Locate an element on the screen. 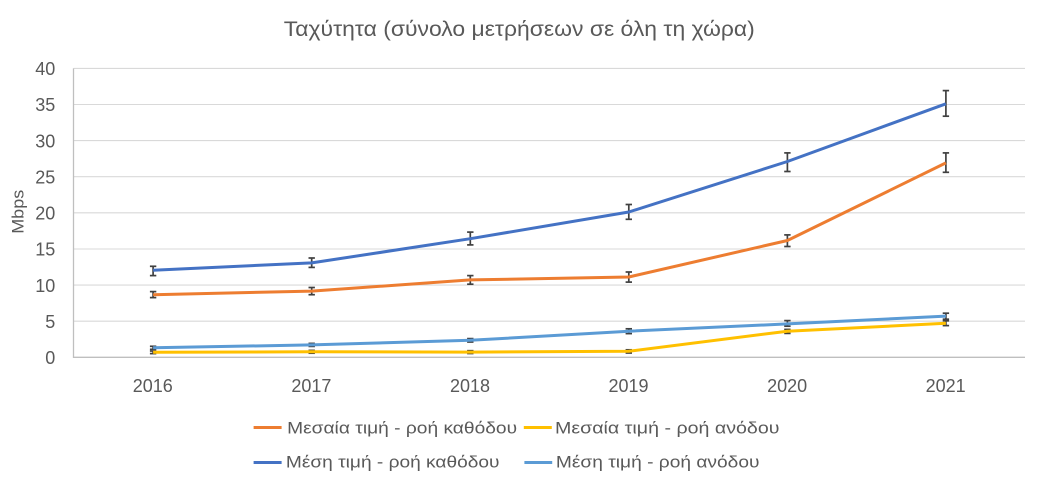  svg-text: Μεσαία τιμή - ροή ανόδου is located at coordinates (667, 428).